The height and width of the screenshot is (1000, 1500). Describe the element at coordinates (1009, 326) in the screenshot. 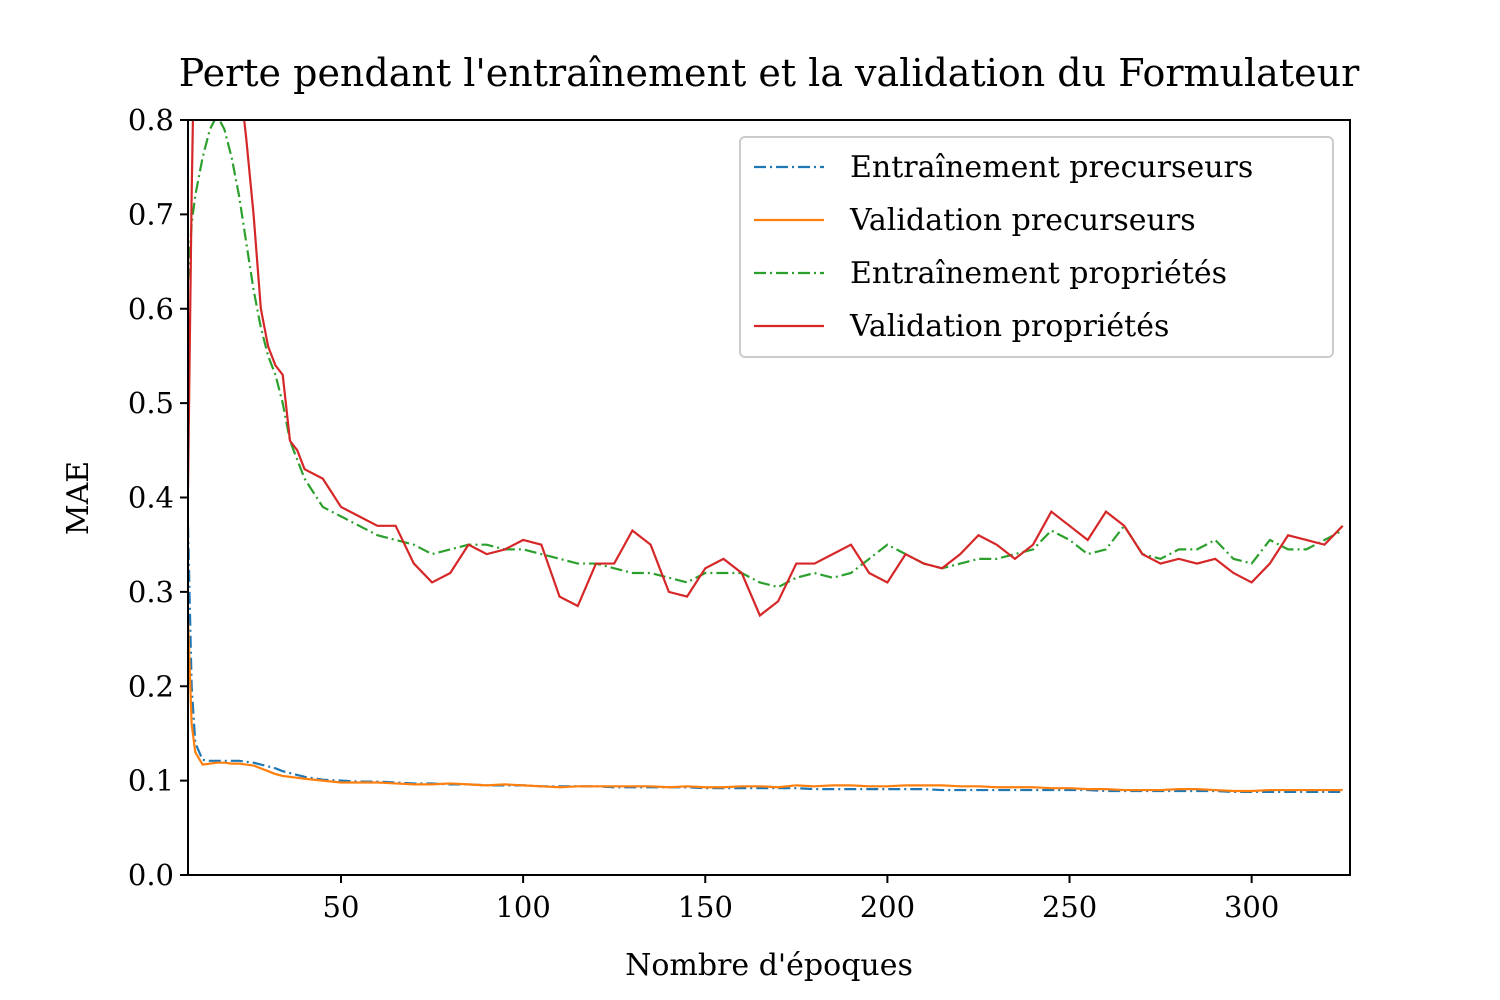

I see `legend-label: Validation propriétés` at that location.